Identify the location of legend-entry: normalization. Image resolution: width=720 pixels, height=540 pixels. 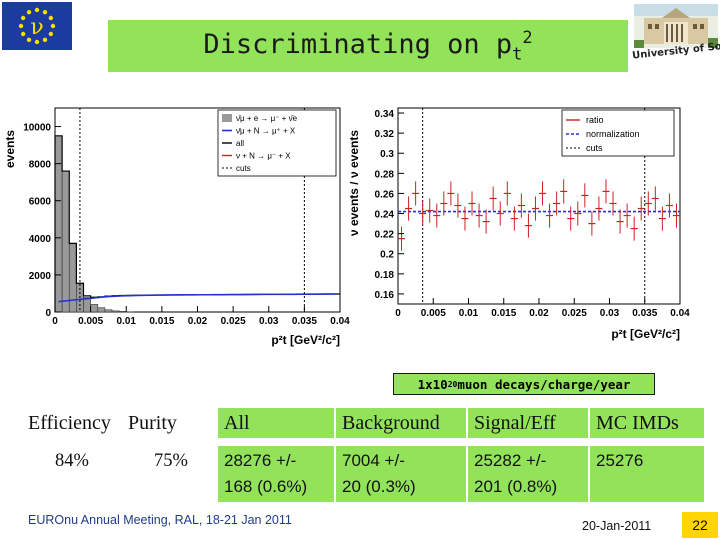
(613, 134).